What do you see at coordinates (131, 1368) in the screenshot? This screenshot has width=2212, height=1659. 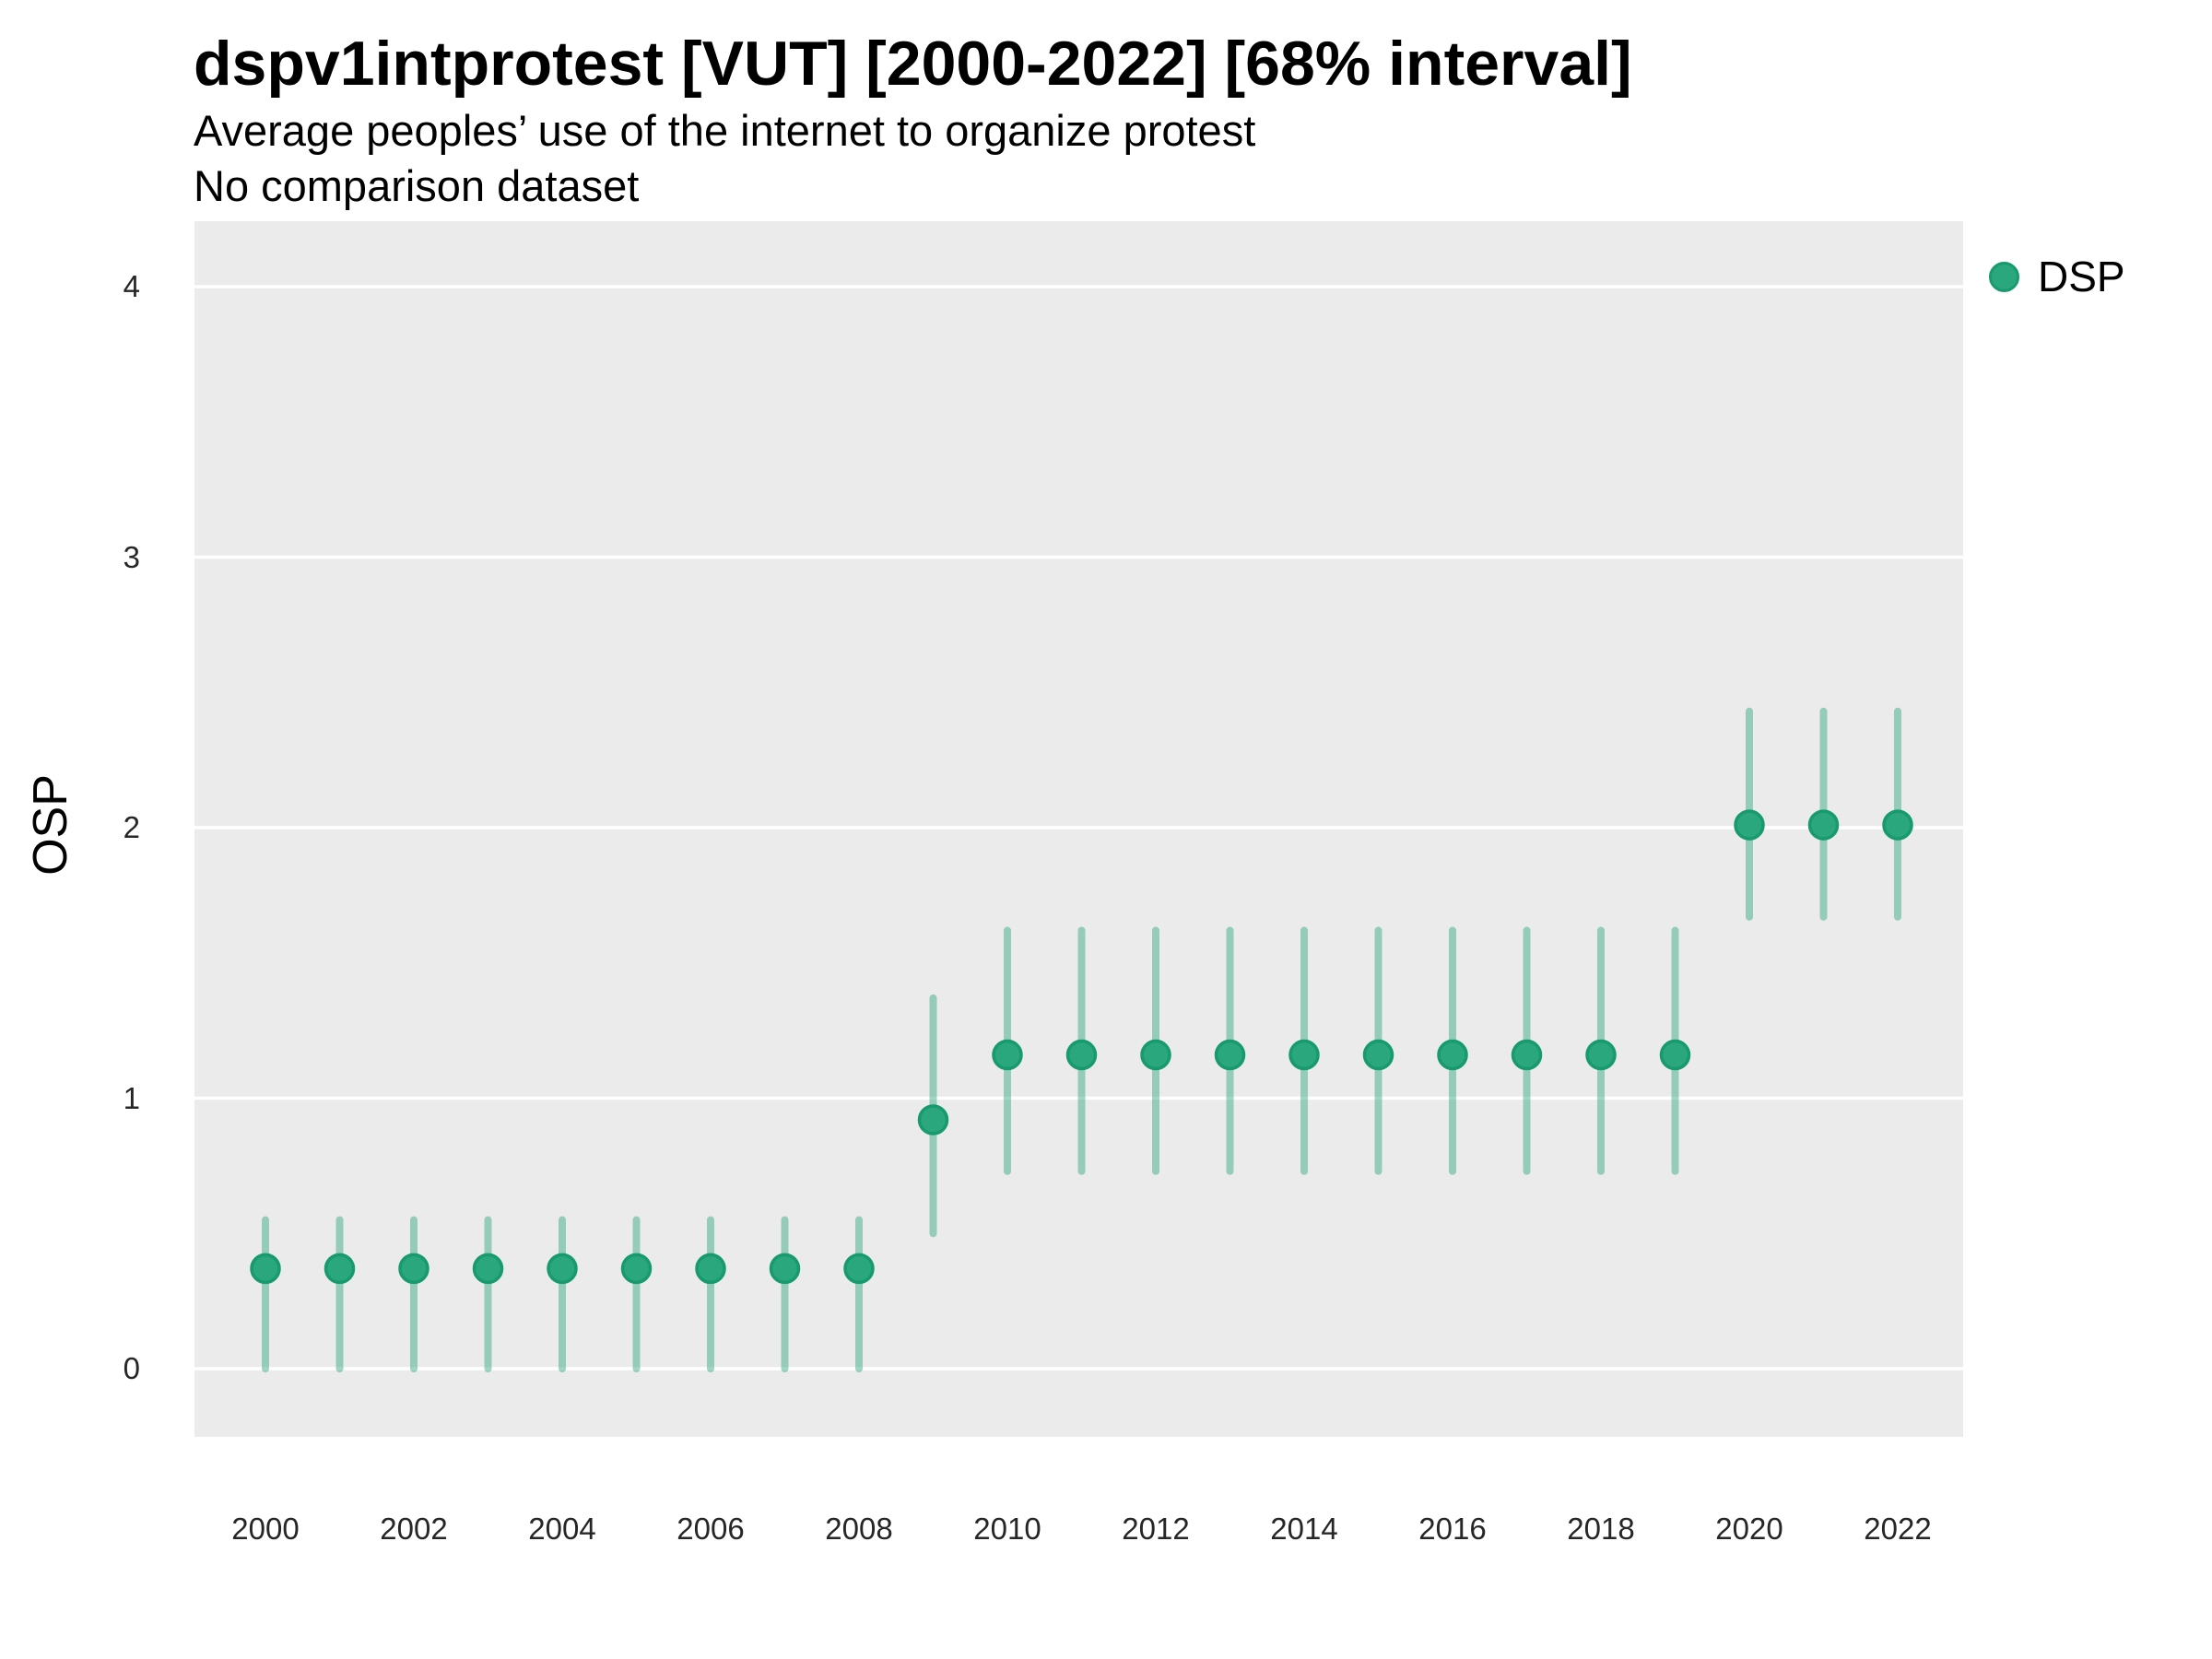 I see `y-tick-label-0: 0` at bounding box center [131, 1368].